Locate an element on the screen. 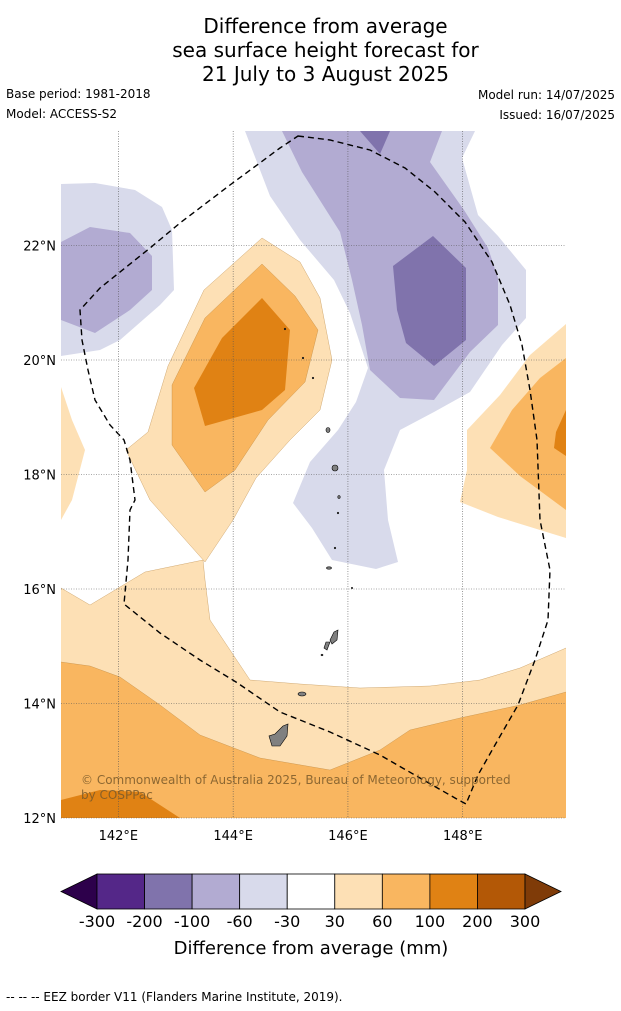 The image size is (621, 1011). title-line-3: 21 July to 3 August 2025 is located at coordinates (325, 74).